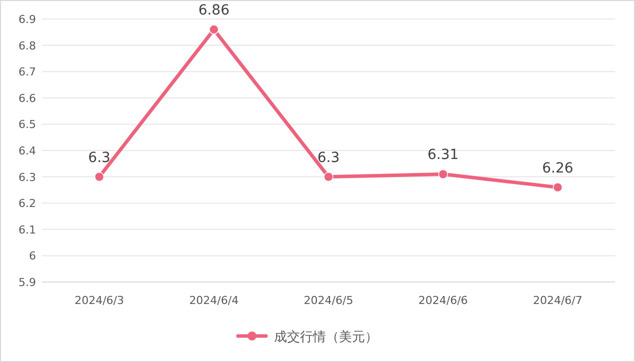 This screenshot has height=362, width=635. What do you see at coordinates (27, 177) in the screenshot?
I see `y-tick-label: 6.3` at bounding box center [27, 177].